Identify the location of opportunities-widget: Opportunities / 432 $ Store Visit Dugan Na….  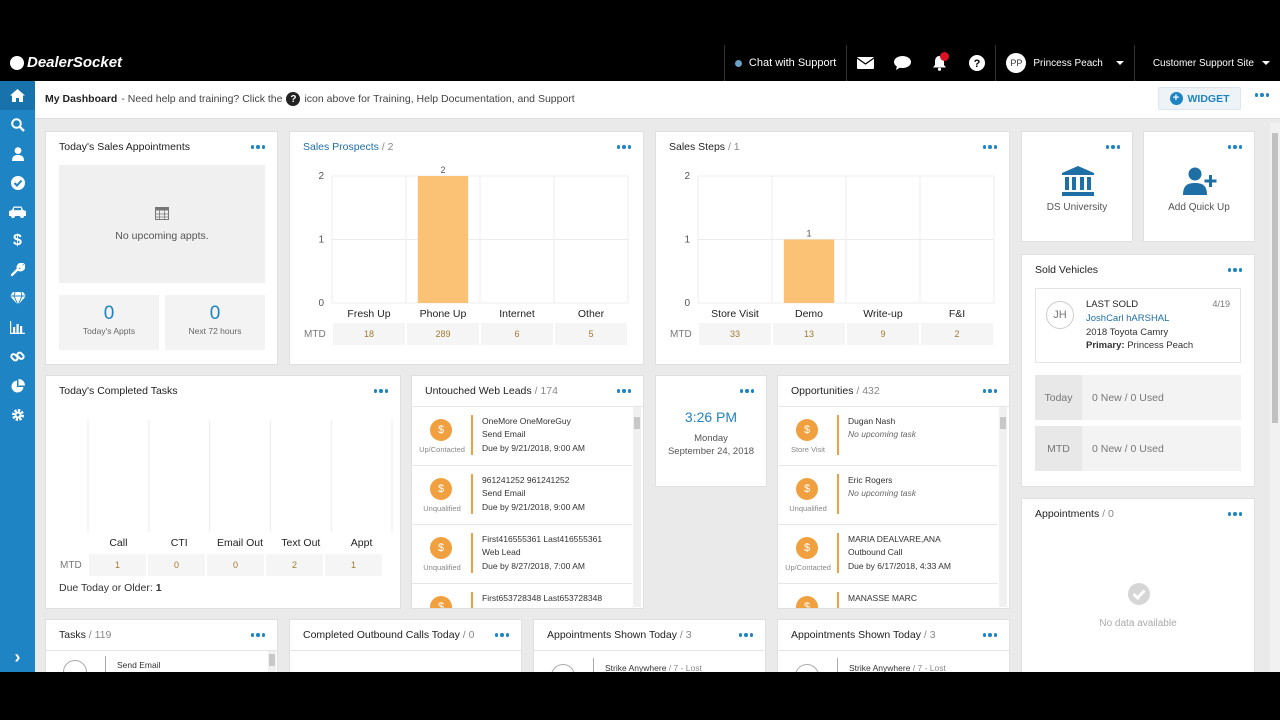
(893, 492).